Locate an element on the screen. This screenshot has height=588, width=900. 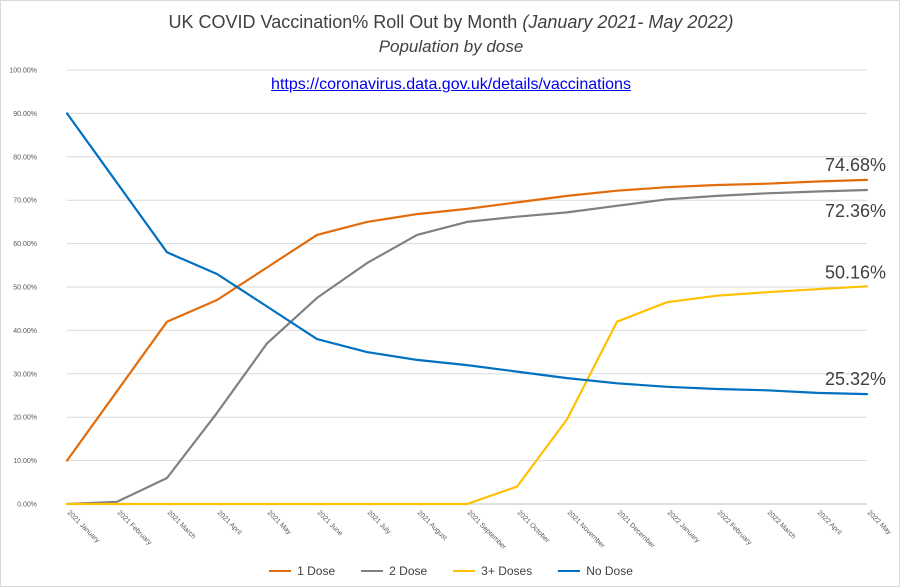
x-tick-label: 2022 April is located at coordinates (829, 522).